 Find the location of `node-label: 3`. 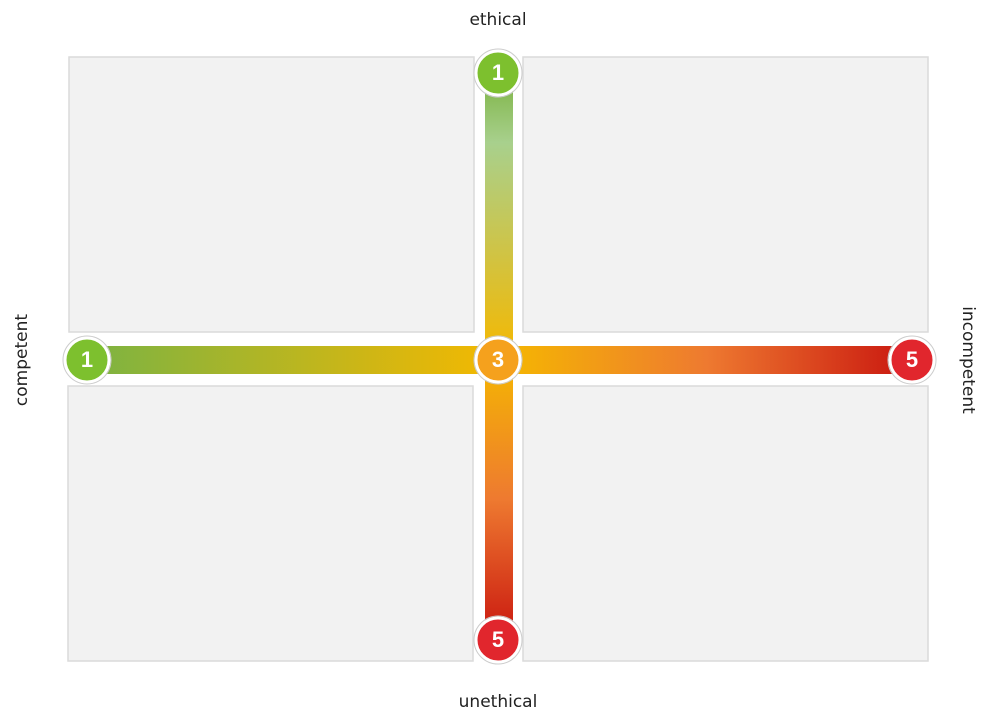

node-label: 3 is located at coordinates (498, 359).